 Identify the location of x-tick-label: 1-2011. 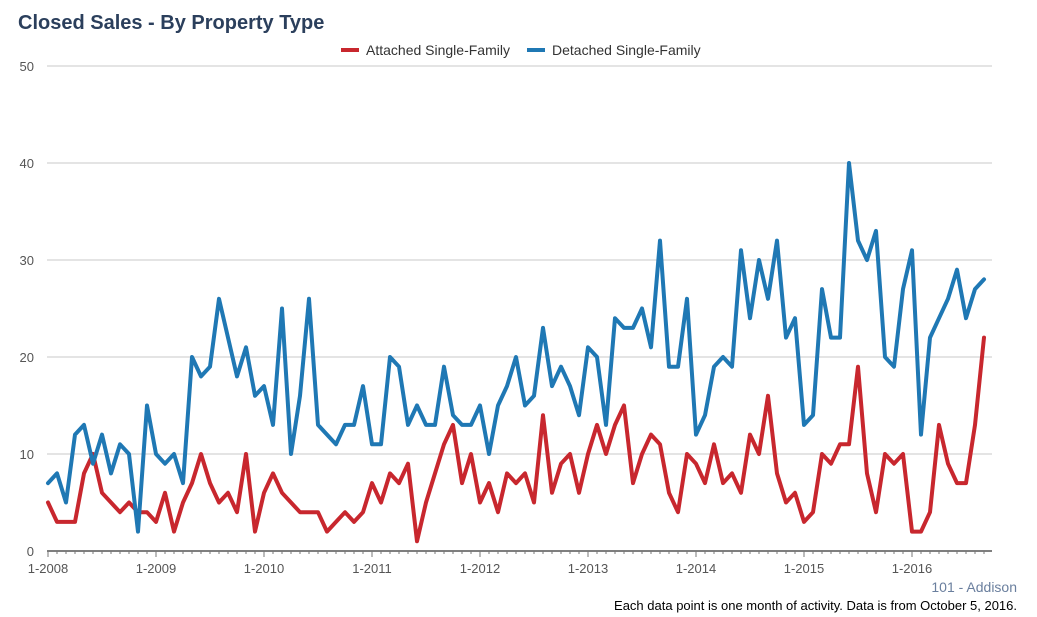
(372, 568).